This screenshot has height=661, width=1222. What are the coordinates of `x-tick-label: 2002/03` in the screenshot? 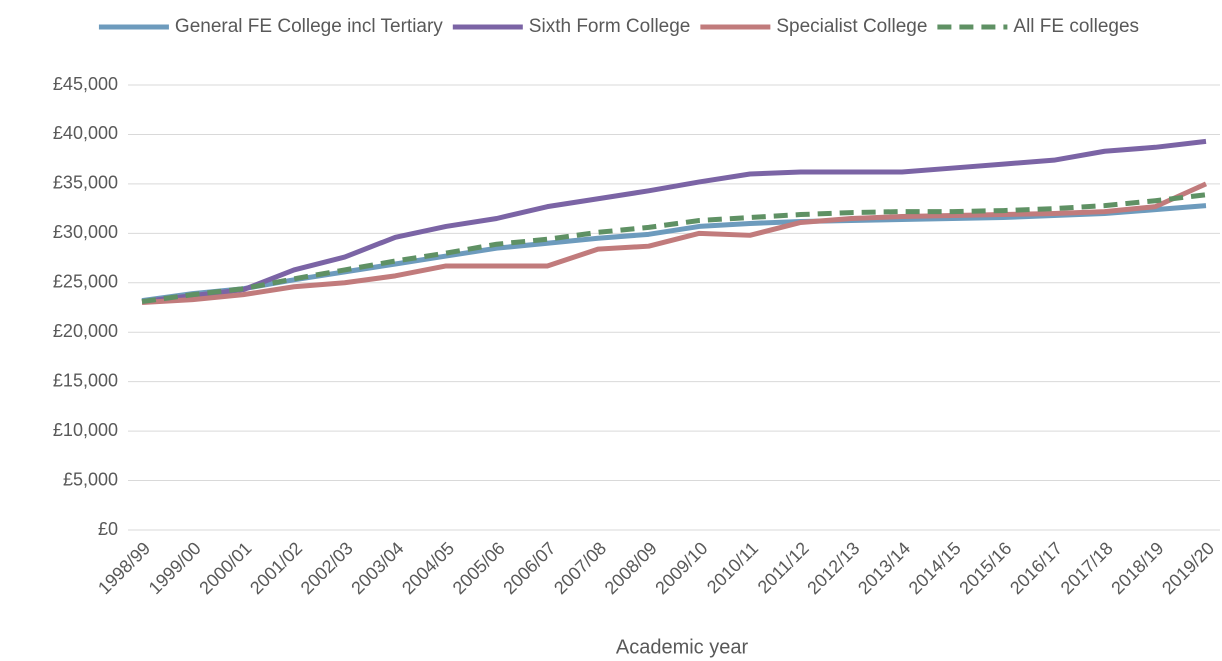 It's located at (327, 568).